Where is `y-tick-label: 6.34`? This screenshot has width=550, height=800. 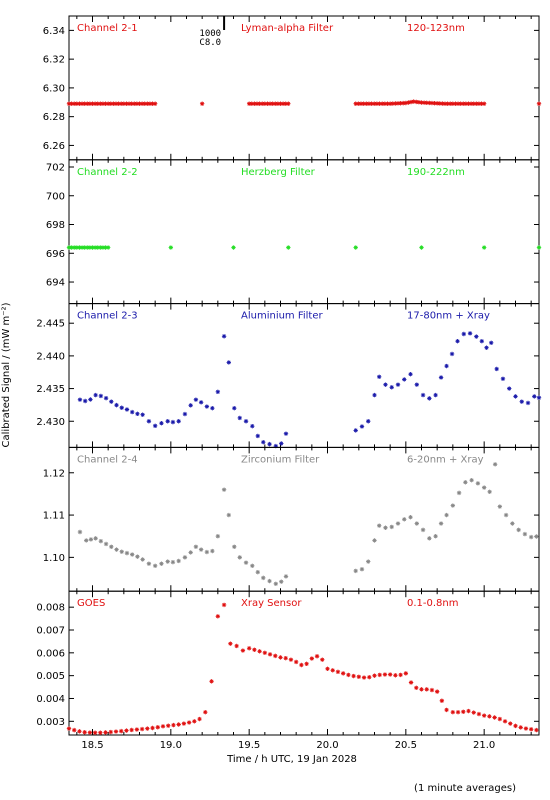
y-tick-label: 6.34 is located at coordinates (54, 31).